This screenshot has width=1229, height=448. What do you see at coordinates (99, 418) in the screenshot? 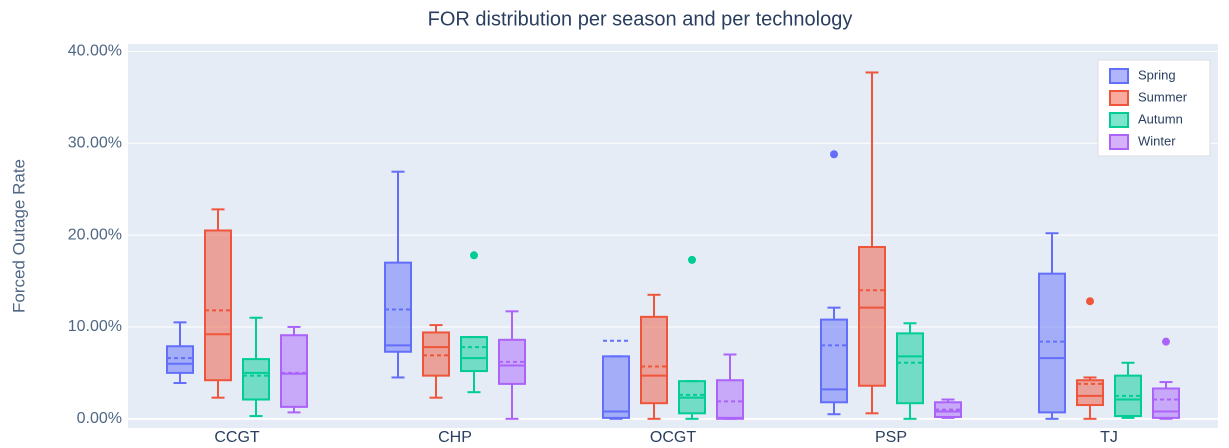
I see `y-tick-label: 0.00%` at bounding box center [99, 418].